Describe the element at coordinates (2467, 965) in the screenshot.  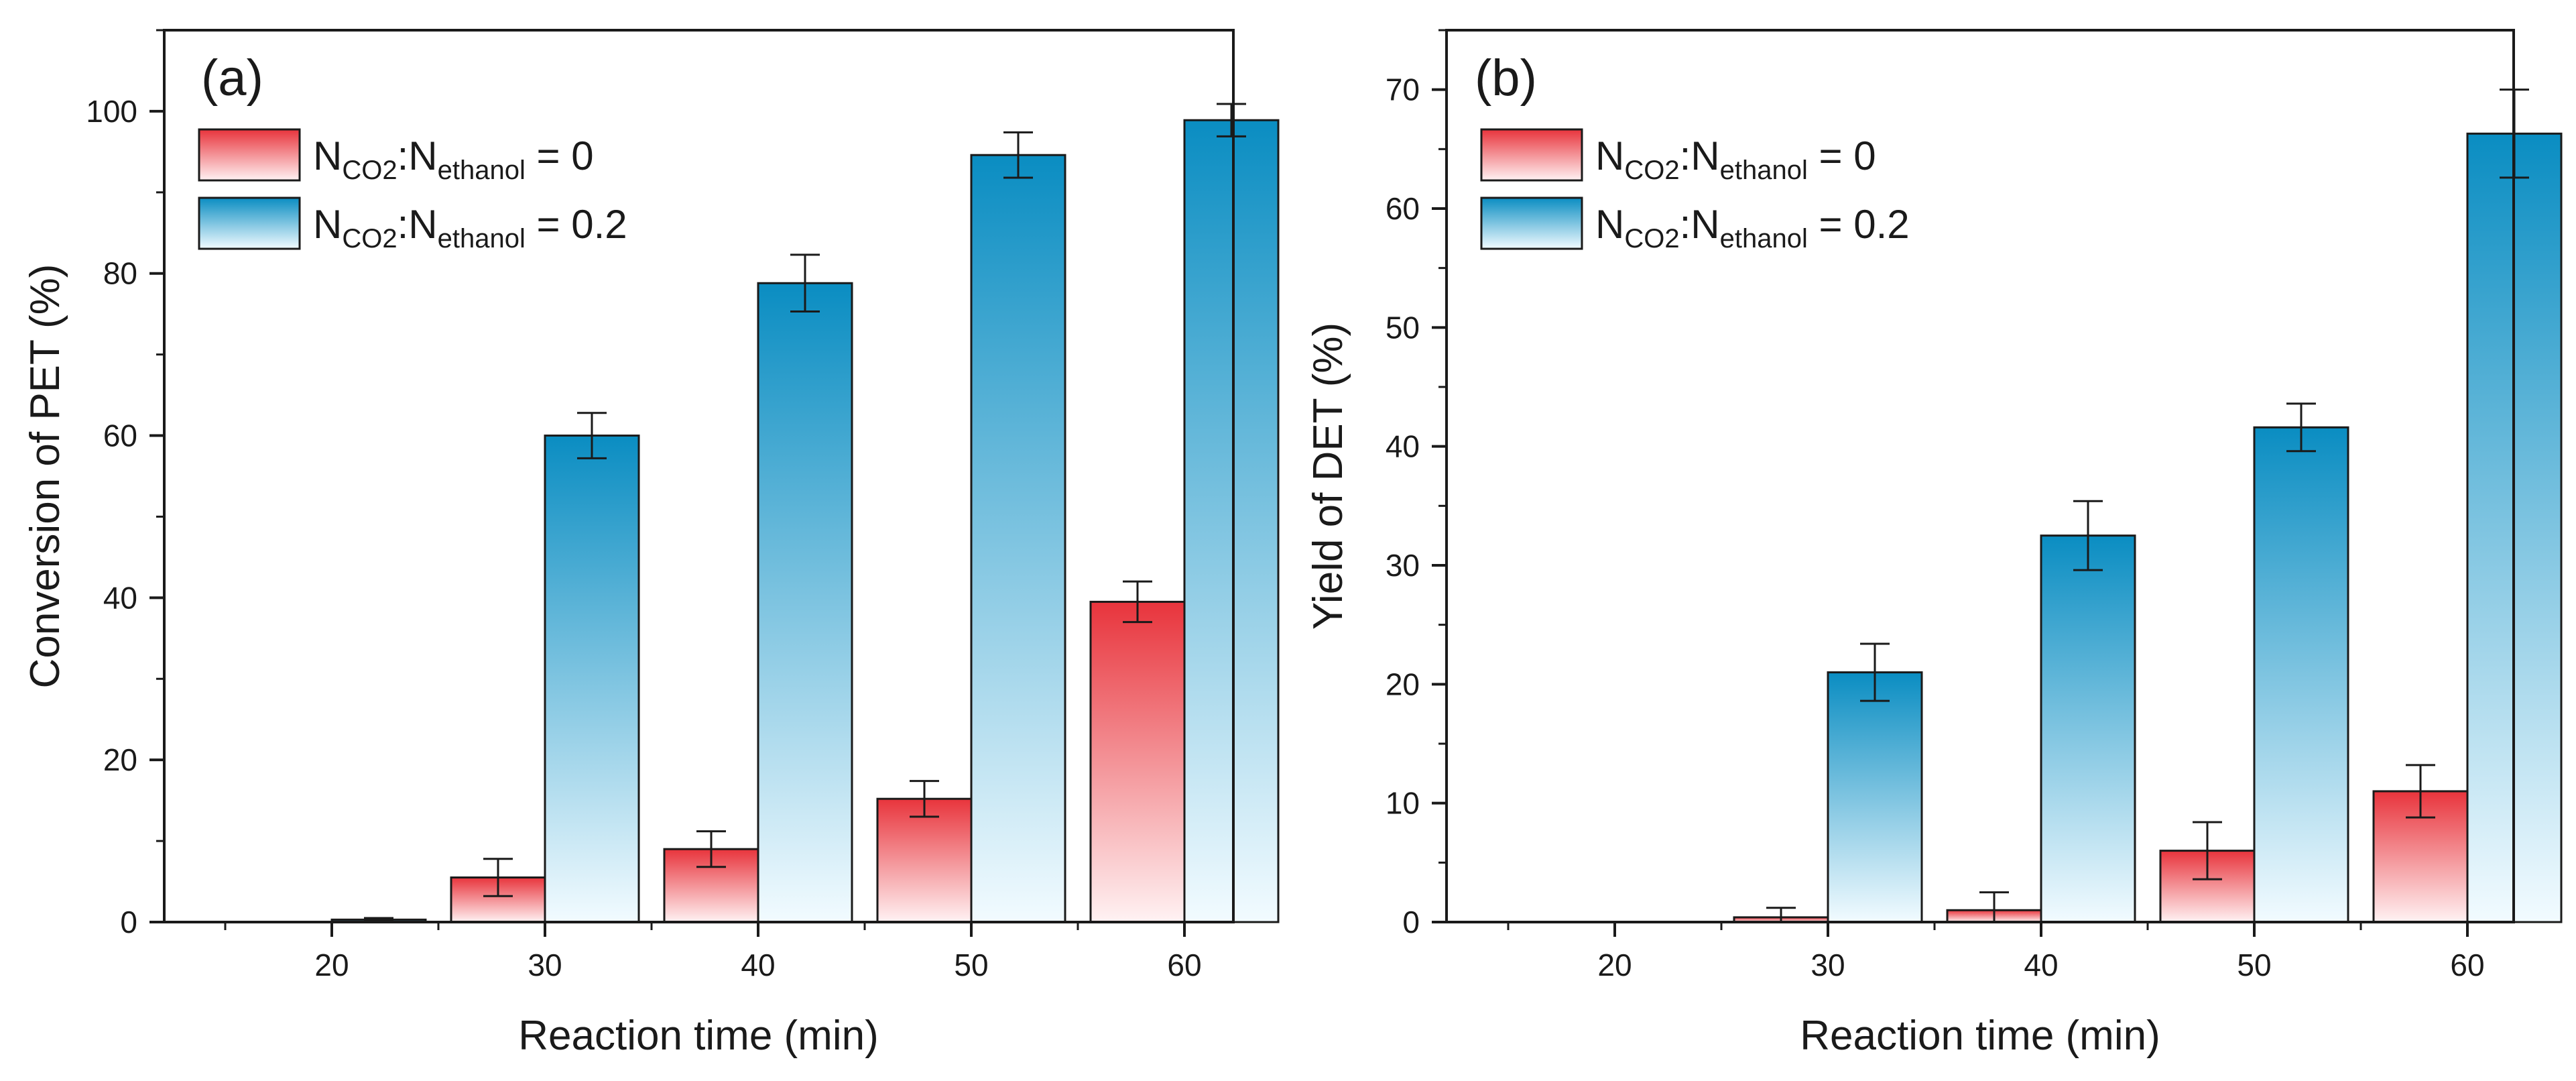
I see `panel-b-x-tick-label-60: 60` at that location.